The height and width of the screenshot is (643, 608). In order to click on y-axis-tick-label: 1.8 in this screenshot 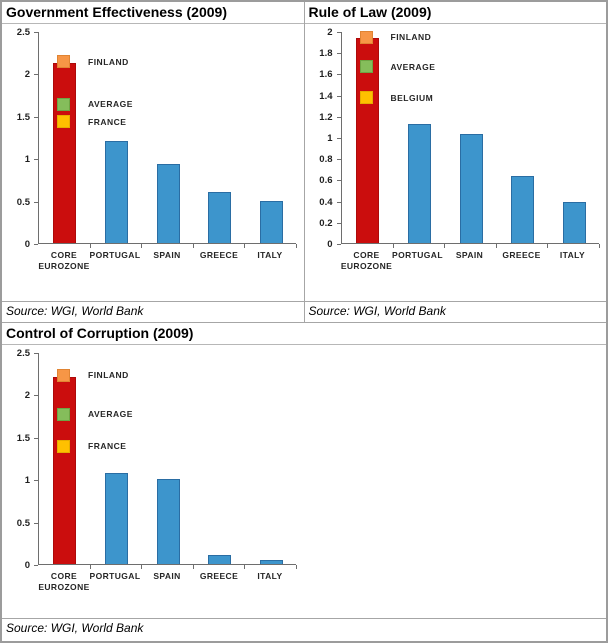, I will do `click(326, 54)`.